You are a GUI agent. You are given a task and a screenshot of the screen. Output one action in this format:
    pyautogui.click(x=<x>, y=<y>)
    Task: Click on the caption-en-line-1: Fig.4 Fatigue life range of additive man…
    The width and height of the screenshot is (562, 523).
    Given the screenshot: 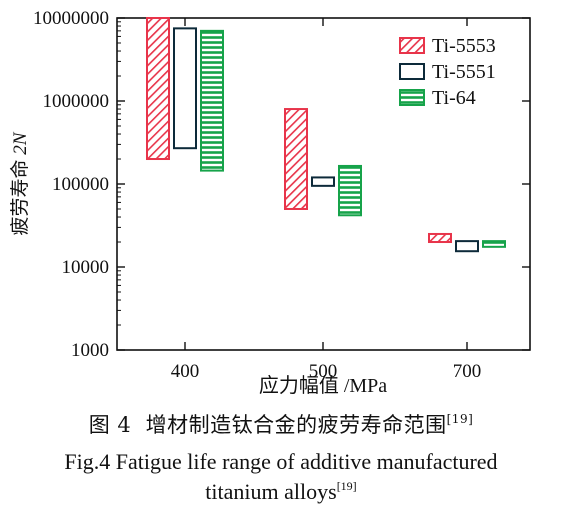 What is the action you would take?
    pyautogui.click(x=281, y=461)
    